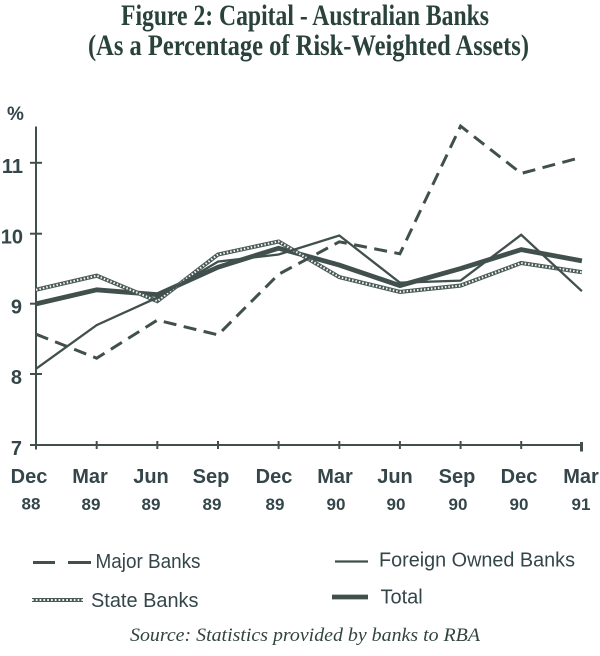 This screenshot has height=656, width=600. What do you see at coordinates (12, 167) in the screenshot?
I see `svg-text: 11` at bounding box center [12, 167].